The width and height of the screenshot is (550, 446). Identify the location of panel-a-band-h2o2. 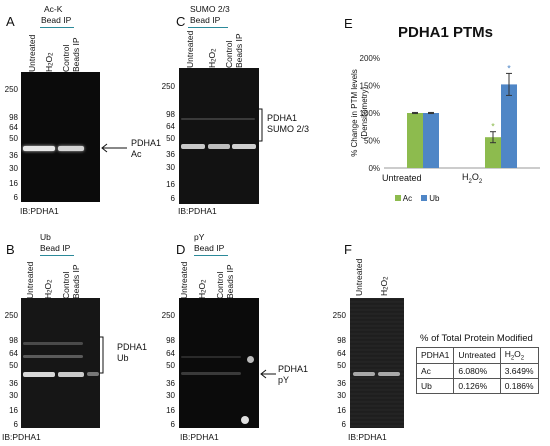
(71, 148).